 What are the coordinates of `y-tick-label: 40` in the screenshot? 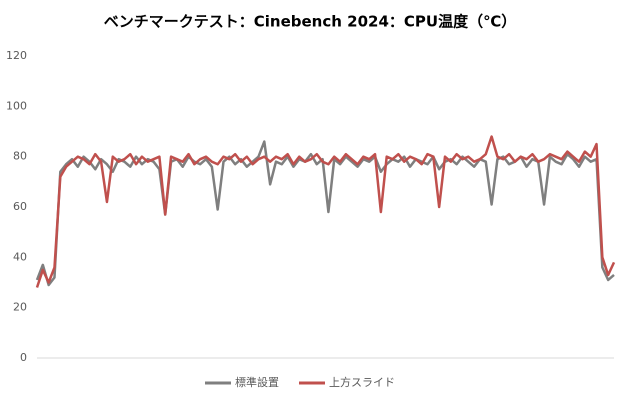 It's located at (20, 256).